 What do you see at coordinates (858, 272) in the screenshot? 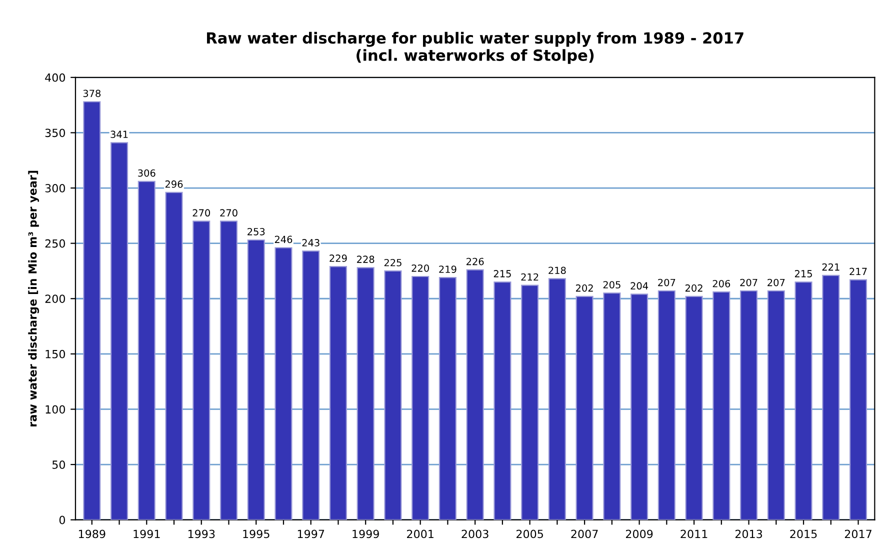
I see `data-label: 217` at bounding box center [858, 272].